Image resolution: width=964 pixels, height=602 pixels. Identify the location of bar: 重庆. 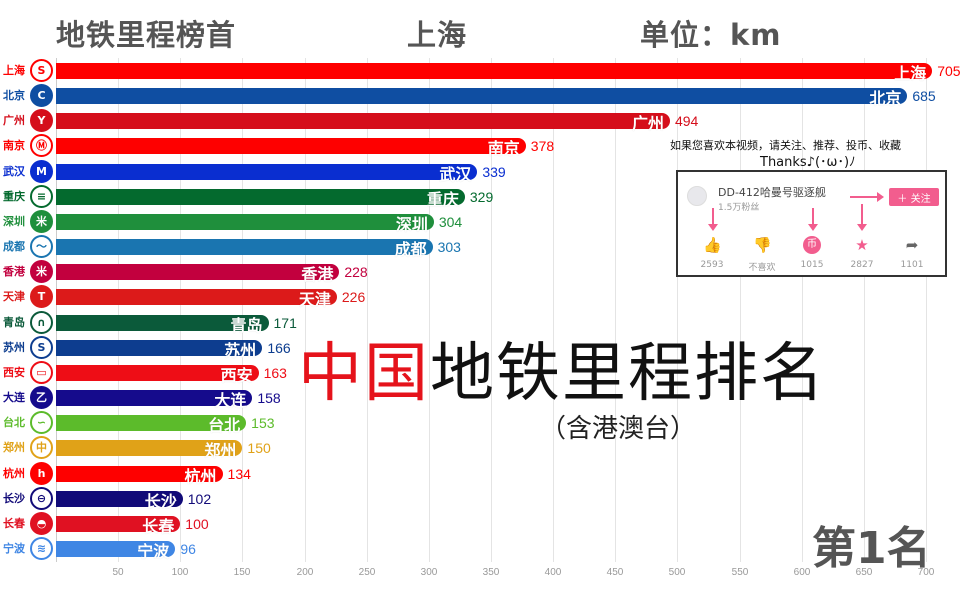
(260, 198).